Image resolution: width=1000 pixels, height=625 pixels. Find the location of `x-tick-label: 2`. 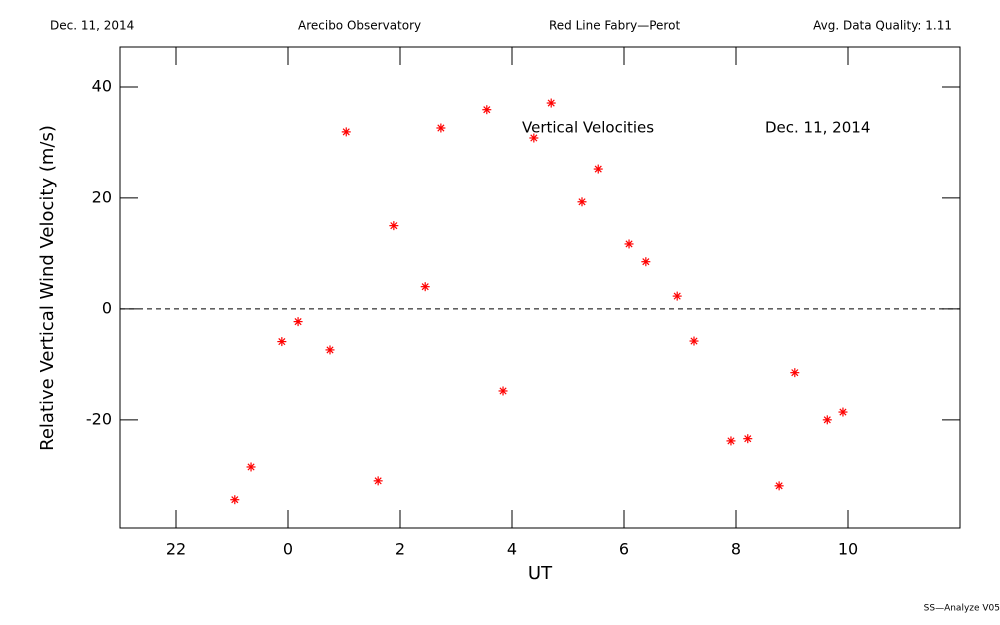

x-tick-label: 2 is located at coordinates (400, 549).